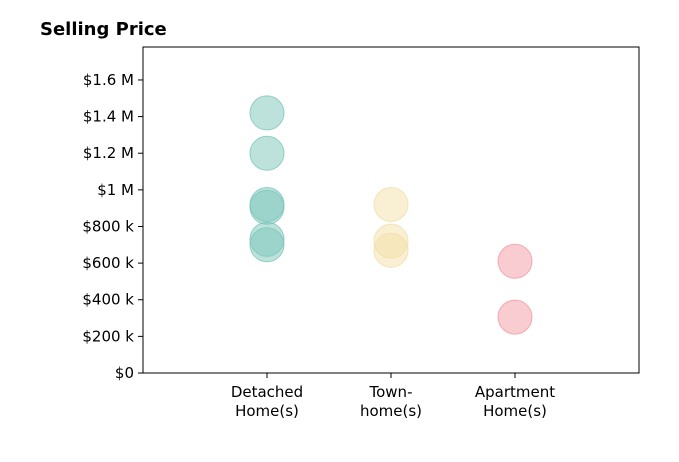  What do you see at coordinates (108, 263) in the screenshot?
I see `y-tick-label: $600 k` at bounding box center [108, 263].